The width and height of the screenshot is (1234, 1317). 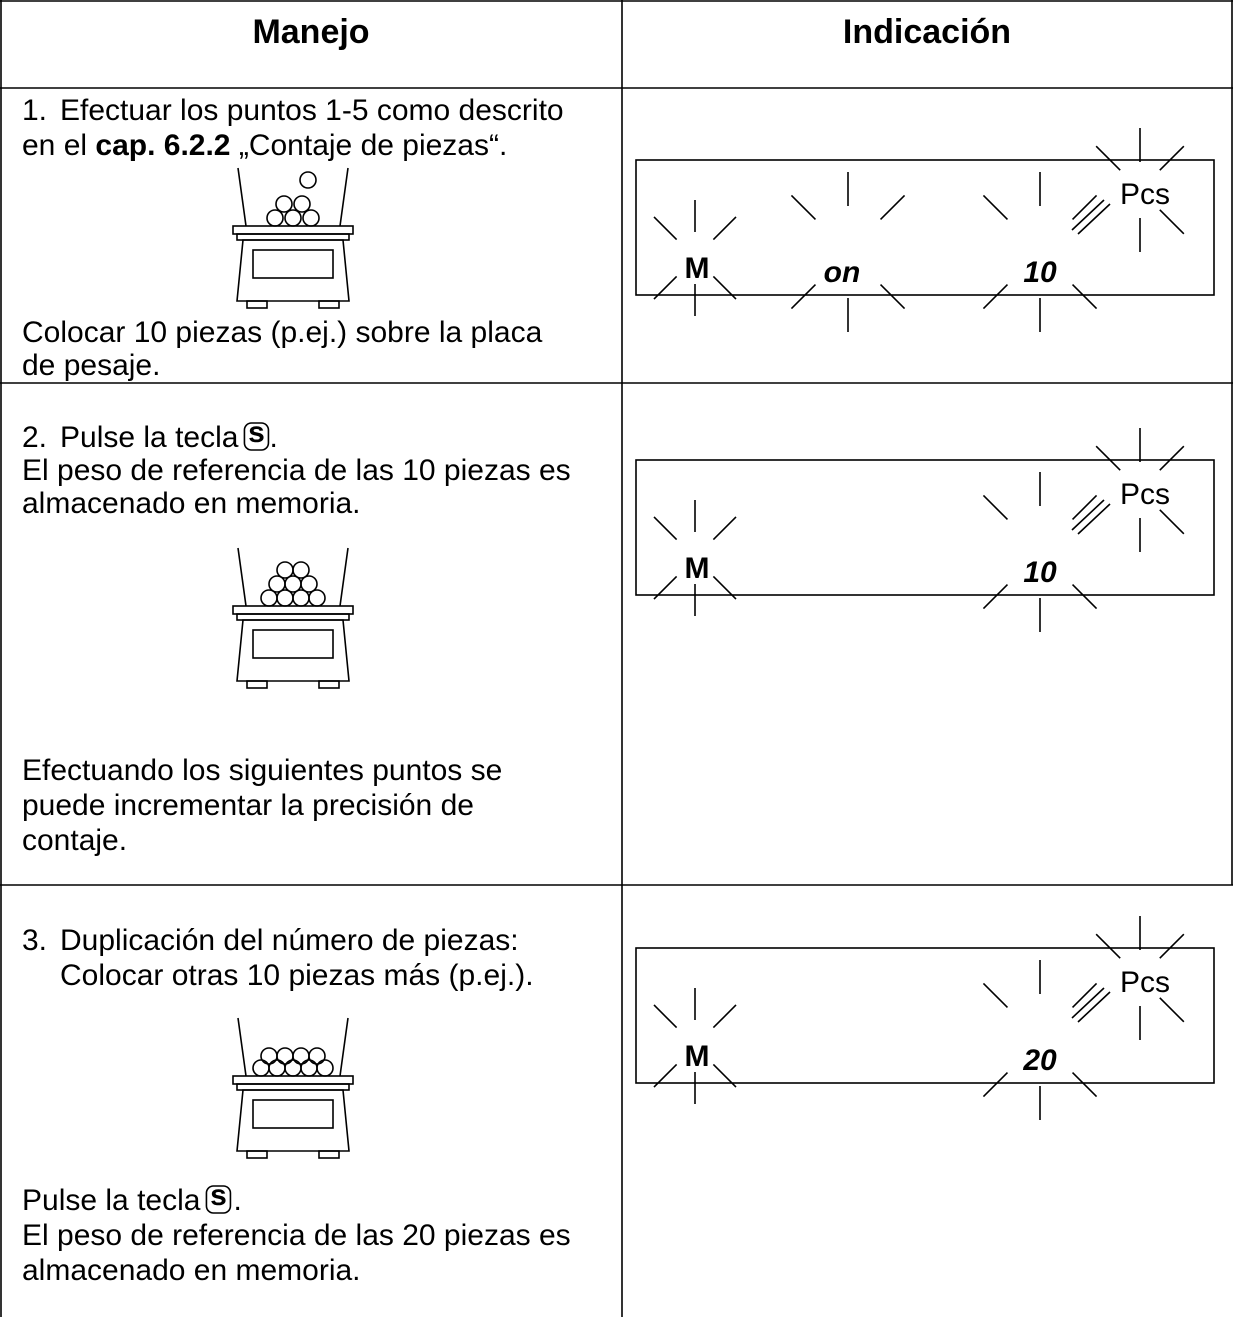 I want to click on key-label: s, so click(x=218, y=1195).